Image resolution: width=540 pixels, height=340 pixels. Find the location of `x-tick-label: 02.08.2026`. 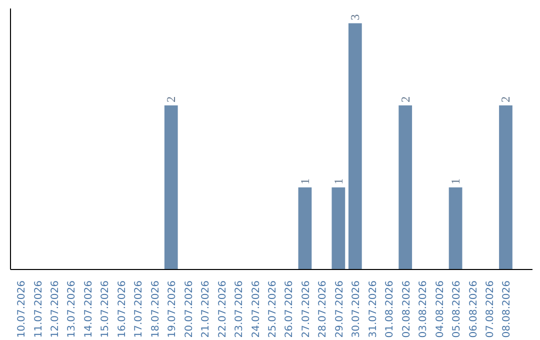

x-tick-label: 02.08.2026 is located at coordinates (406, 309).